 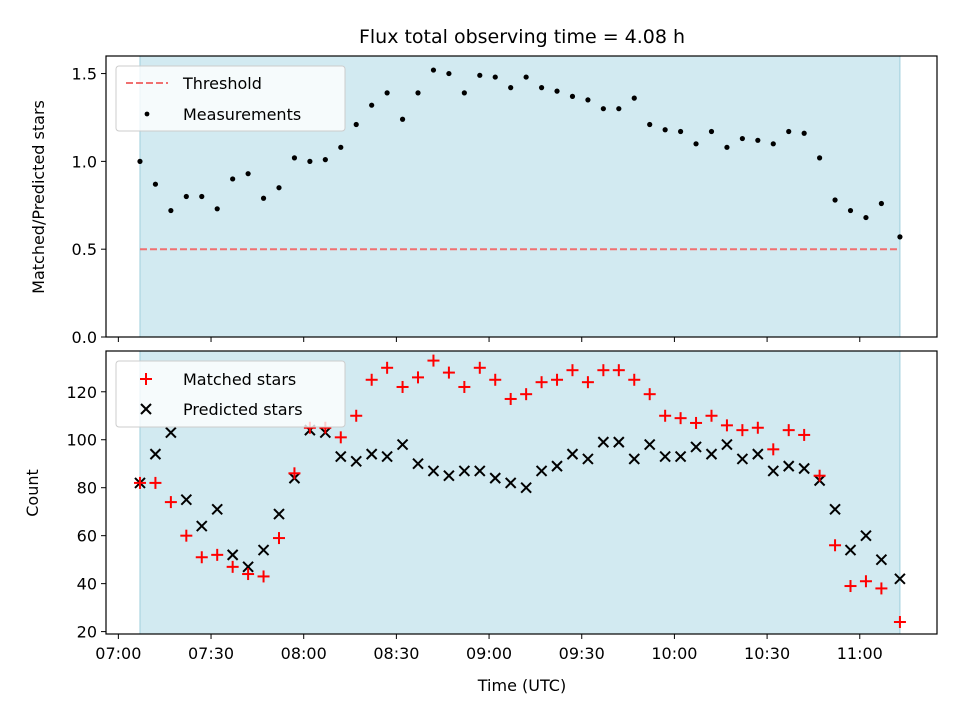 What do you see at coordinates (147, 114) in the screenshot?
I see `measurements-legend-icon` at bounding box center [147, 114].